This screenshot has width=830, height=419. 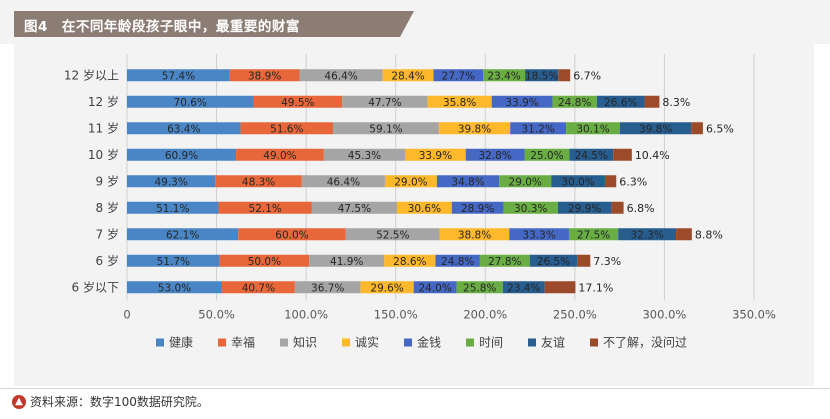 I want to click on legend-label: 不了解，没问过, so click(x=645, y=342).